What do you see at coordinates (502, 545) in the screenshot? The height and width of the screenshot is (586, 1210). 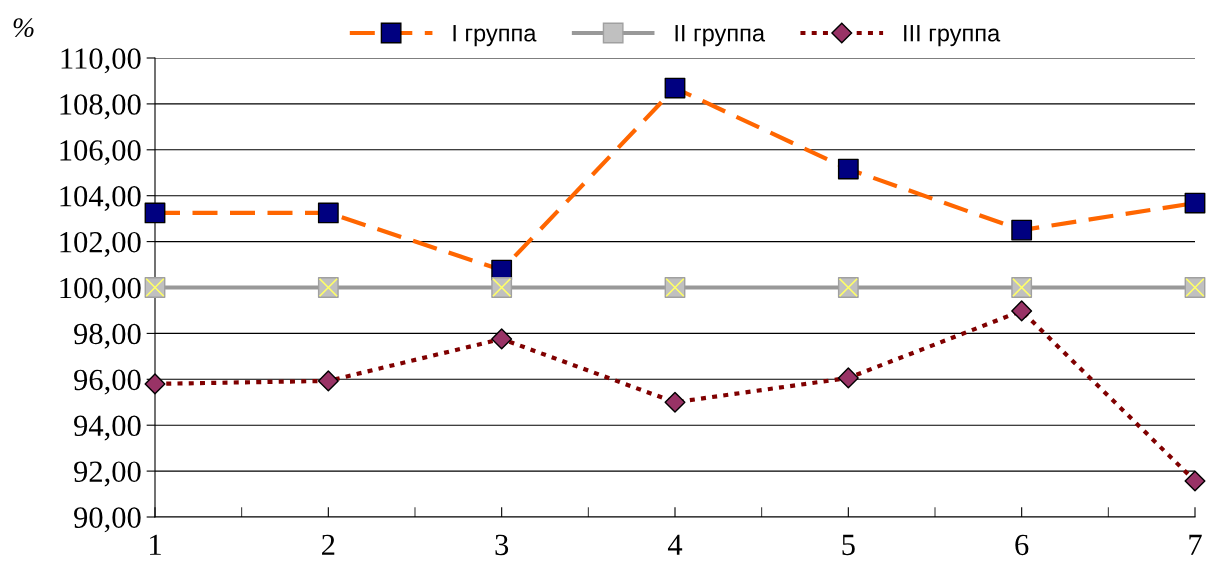 I see `x-tick-label: 3` at bounding box center [502, 545].